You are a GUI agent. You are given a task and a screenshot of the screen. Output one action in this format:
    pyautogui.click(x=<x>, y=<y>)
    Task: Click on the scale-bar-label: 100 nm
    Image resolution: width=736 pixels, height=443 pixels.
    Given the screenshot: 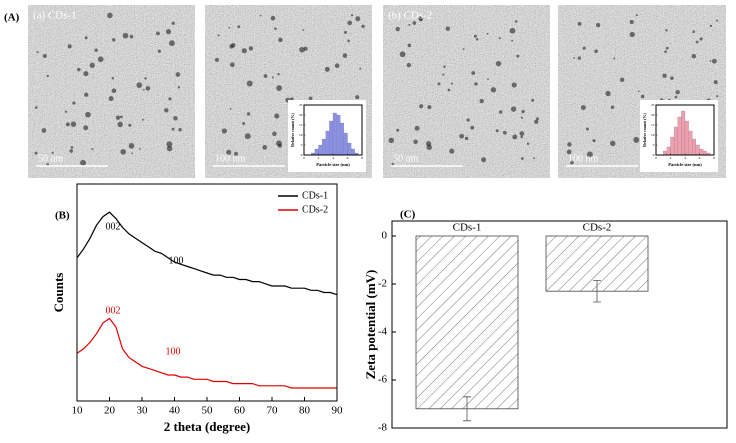 What is the action you would take?
    pyautogui.click(x=583, y=158)
    